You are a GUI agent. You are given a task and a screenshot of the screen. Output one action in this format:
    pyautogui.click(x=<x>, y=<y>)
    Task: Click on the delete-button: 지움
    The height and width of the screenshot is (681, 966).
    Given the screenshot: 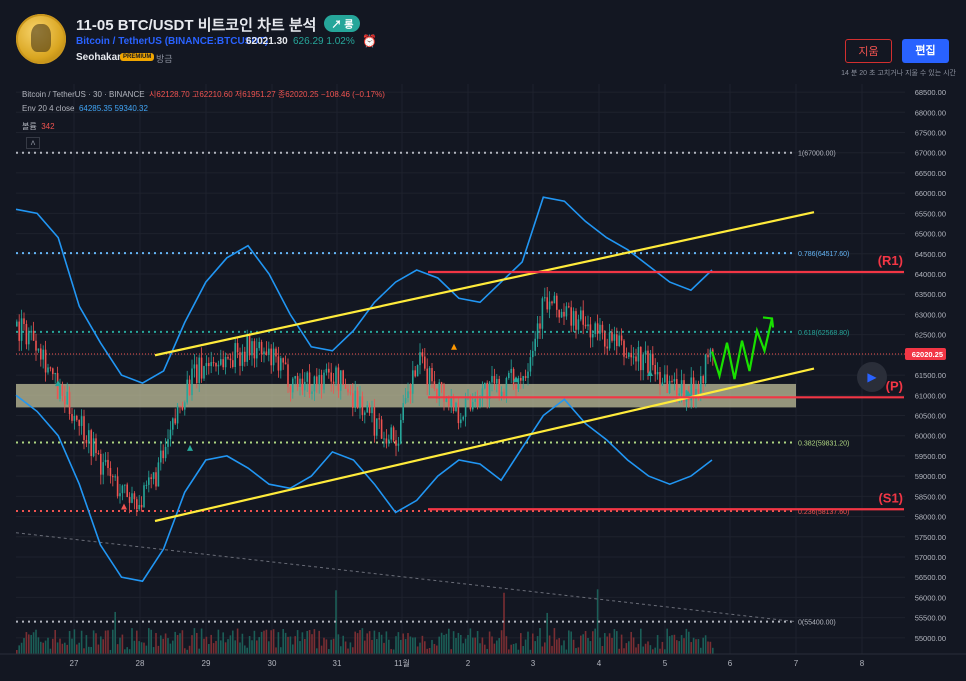 What is the action you would take?
    pyautogui.click(x=868, y=51)
    